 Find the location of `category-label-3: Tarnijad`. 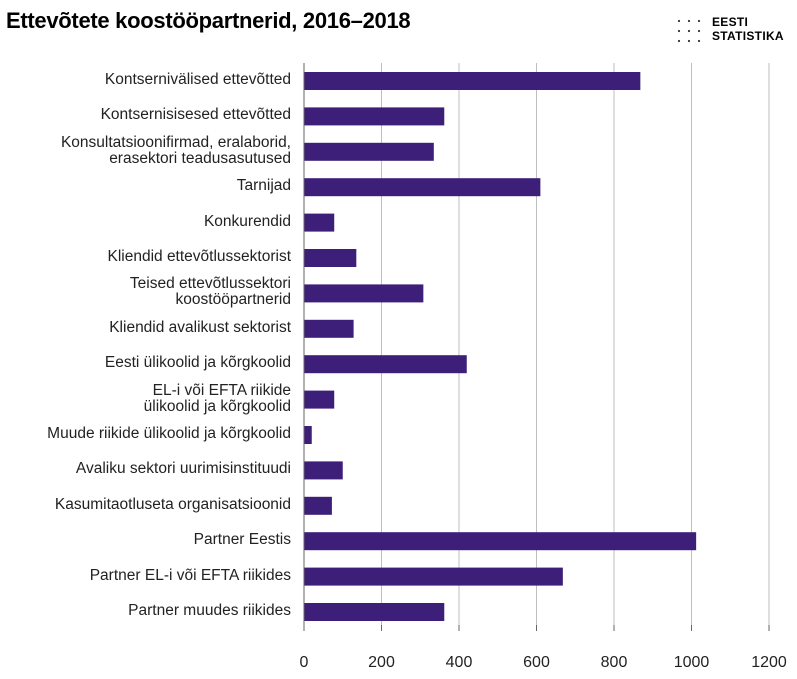

category-label-3: Tarnijad is located at coordinates (263, 186).